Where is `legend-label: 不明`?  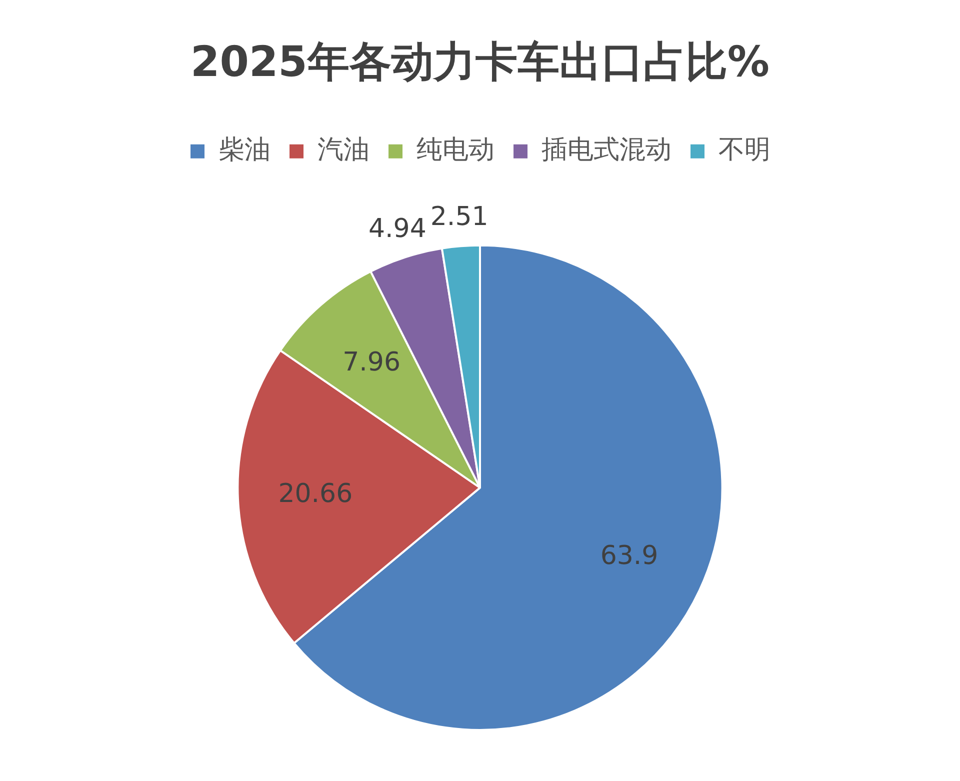
legend-label: 不明 is located at coordinates (744, 150).